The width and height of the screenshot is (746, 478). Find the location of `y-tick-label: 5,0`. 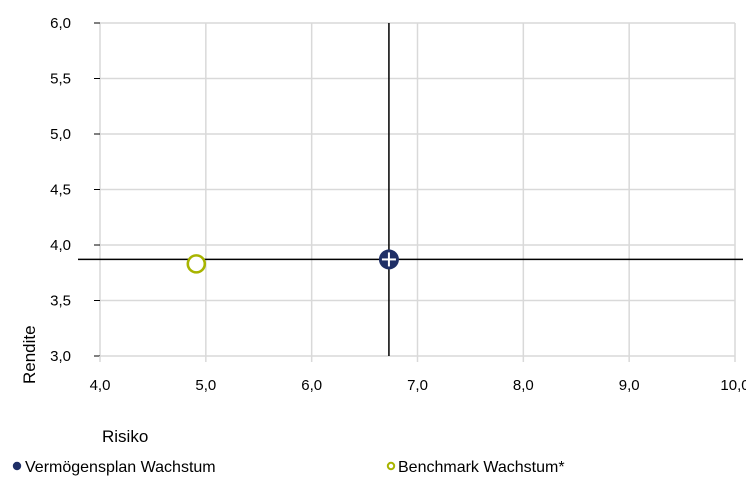

y-tick-label: 5,0 is located at coordinates (60, 134).